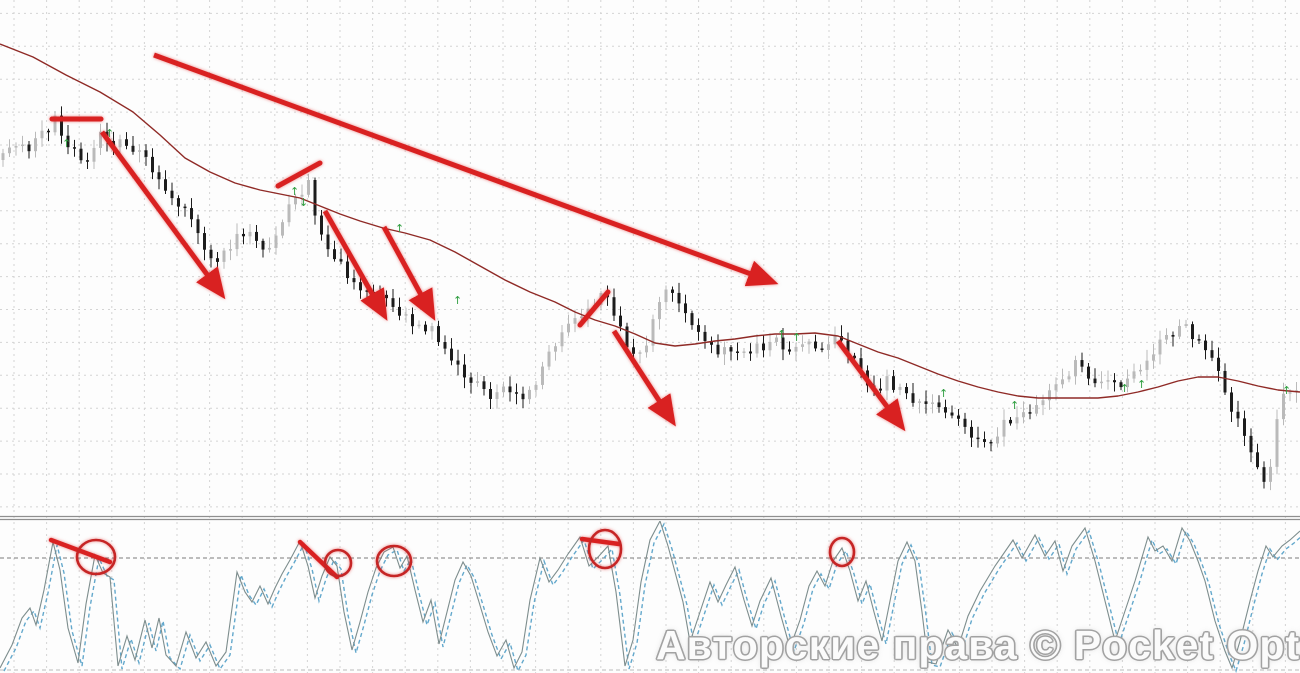  Describe the element at coordinates (303, 202) in the screenshot. I see `signal-down-icon: ↓` at that location.